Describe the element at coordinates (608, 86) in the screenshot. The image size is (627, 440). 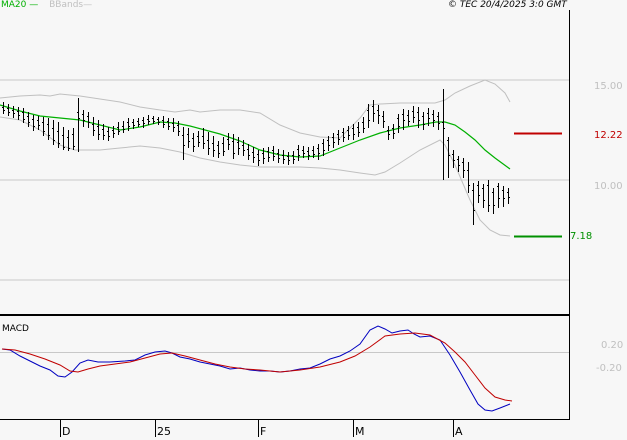
I see `price-label-15: 15.00` at that location.